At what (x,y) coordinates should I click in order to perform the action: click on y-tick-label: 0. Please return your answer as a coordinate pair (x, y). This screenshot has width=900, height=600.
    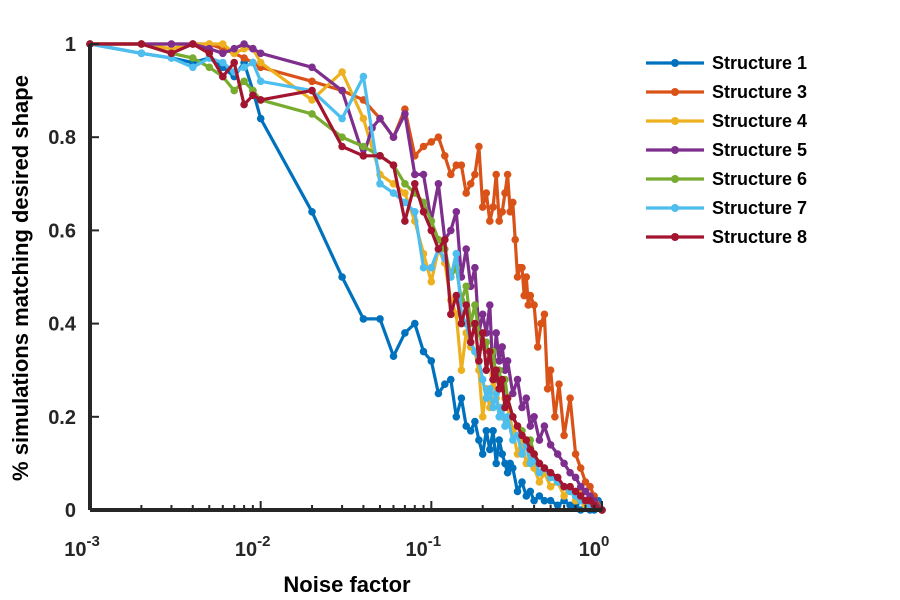
    Looking at the image, I should click on (70, 511).